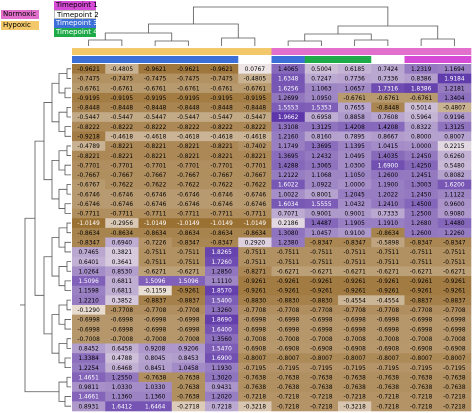 Image resolution: width=474 pixels, height=413 pixels. Describe the element at coordinates (221, 176) in the screenshot. I see `cell-value-label: -0.7667` at that location.